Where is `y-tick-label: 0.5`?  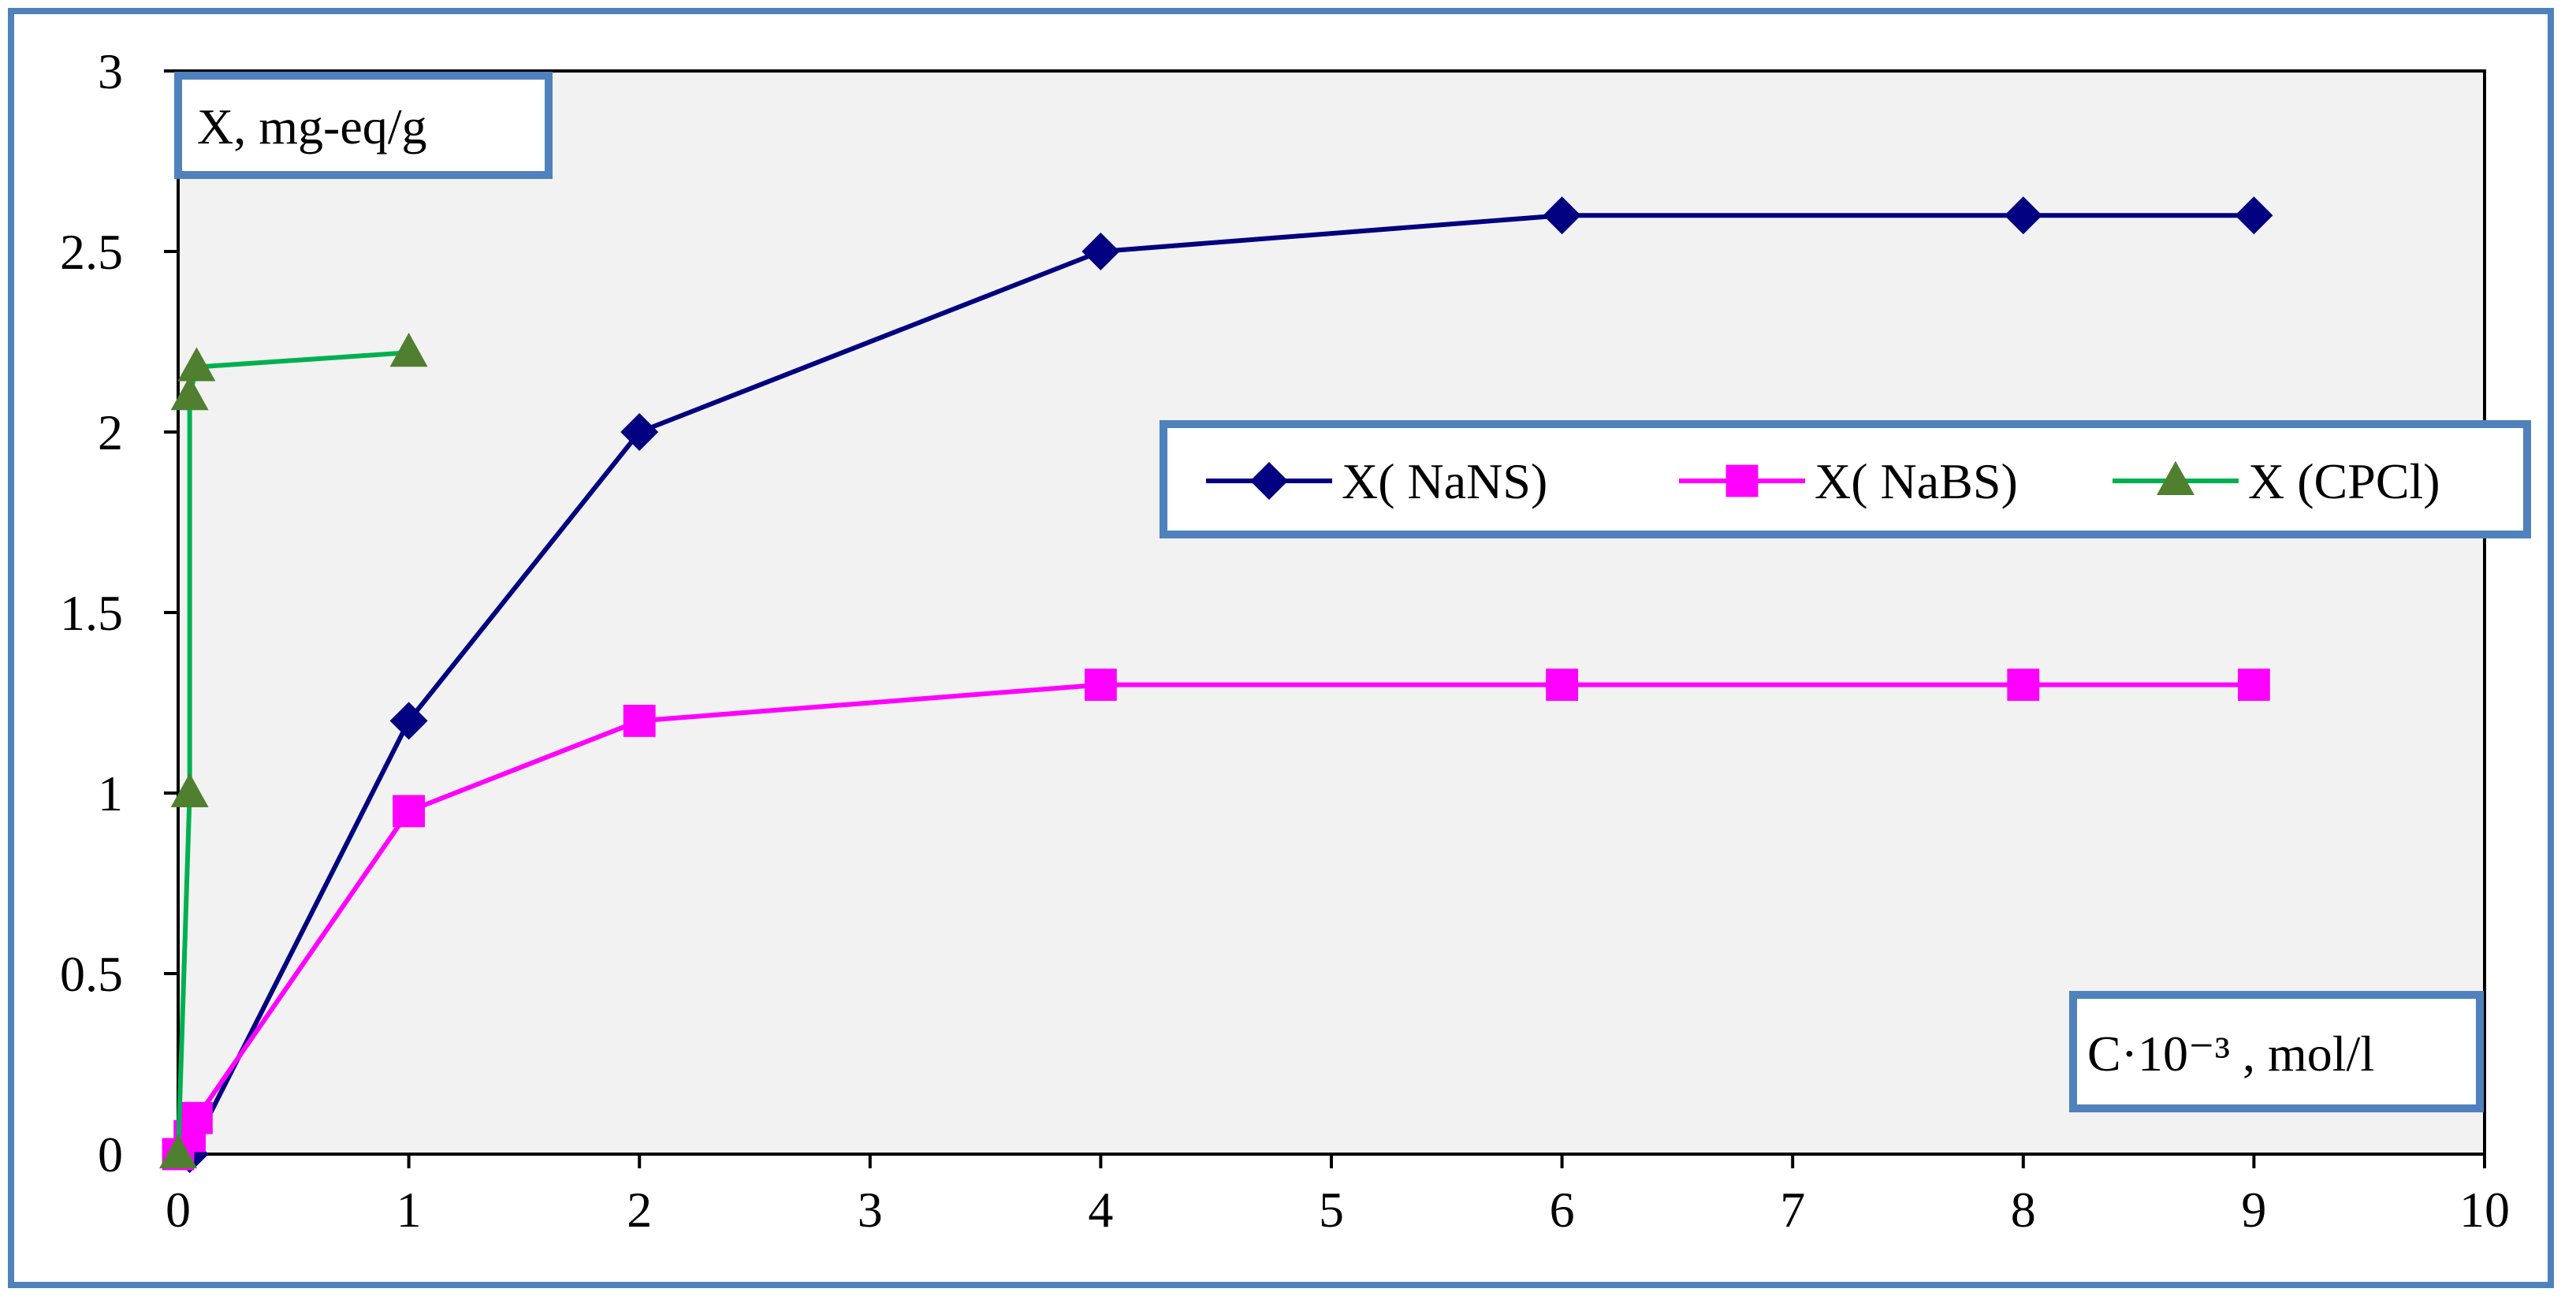
y-tick-label: 0.5 is located at coordinates (91, 974).